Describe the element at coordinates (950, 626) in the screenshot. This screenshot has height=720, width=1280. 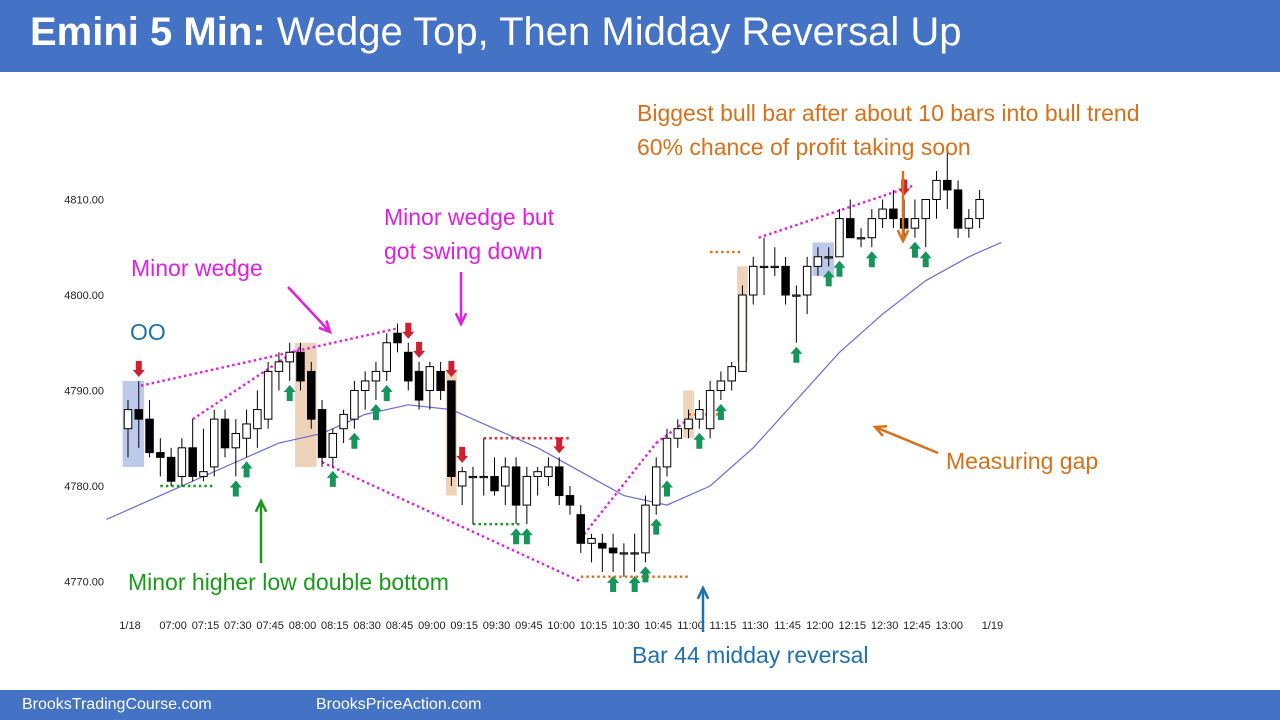
I see `x-tick-label: 13:00` at that location.